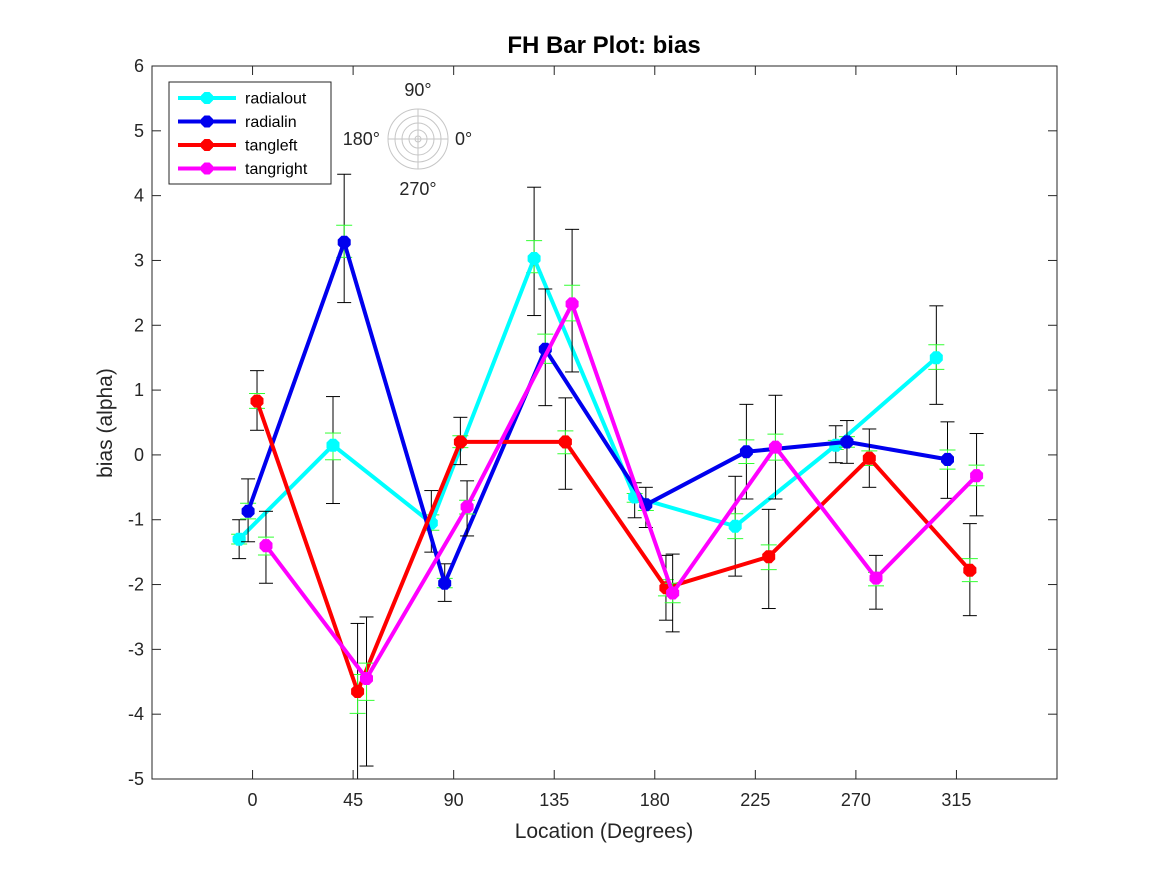  What do you see at coordinates (454, 800) in the screenshot?
I see `x-tick-label: 90` at bounding box center [454, 800].